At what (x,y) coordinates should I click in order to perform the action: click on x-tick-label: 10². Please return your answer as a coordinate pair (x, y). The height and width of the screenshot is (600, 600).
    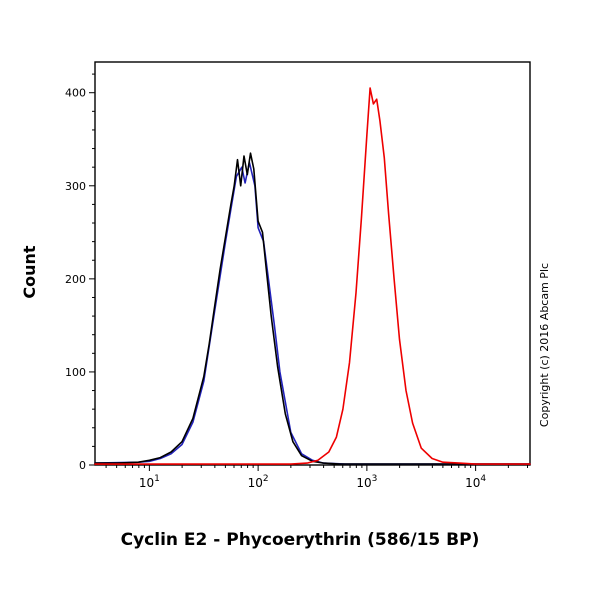
    Looking at the image, I should click on (258, 482).